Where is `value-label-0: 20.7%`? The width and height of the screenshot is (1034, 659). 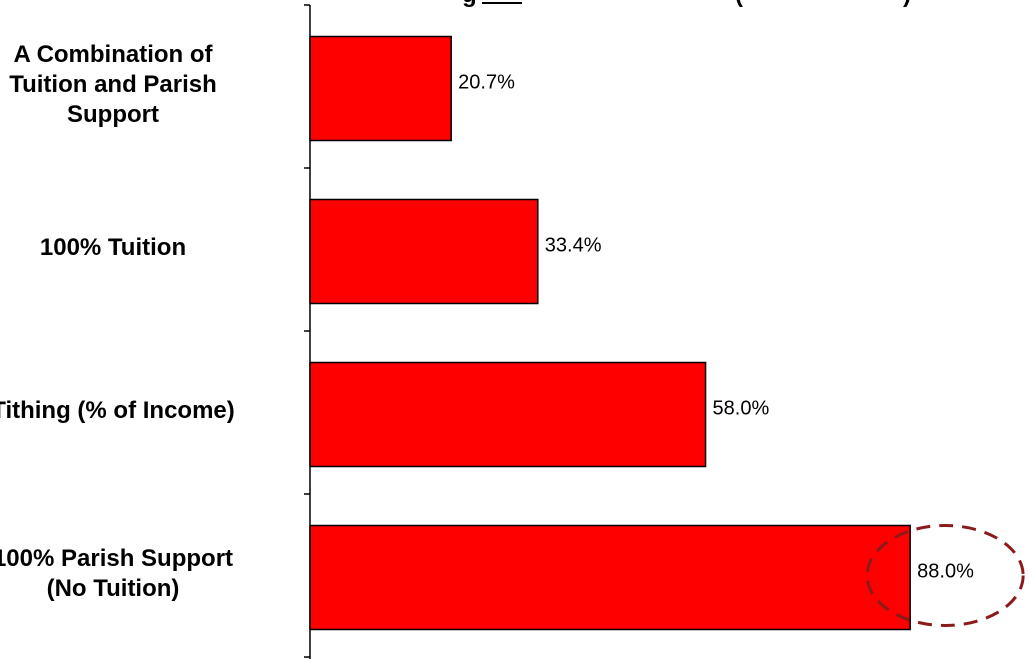 value-label-0: 20.7% is located at coordinates (486, 83).